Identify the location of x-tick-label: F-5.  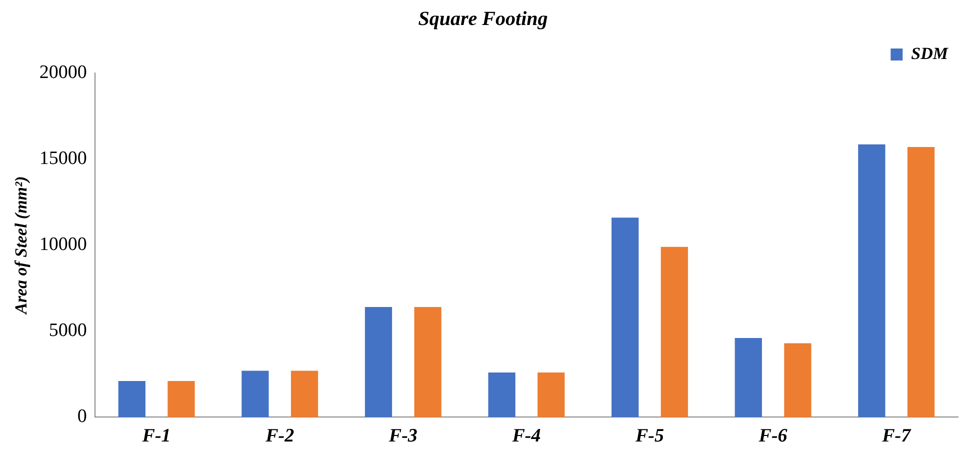
(649, 436).